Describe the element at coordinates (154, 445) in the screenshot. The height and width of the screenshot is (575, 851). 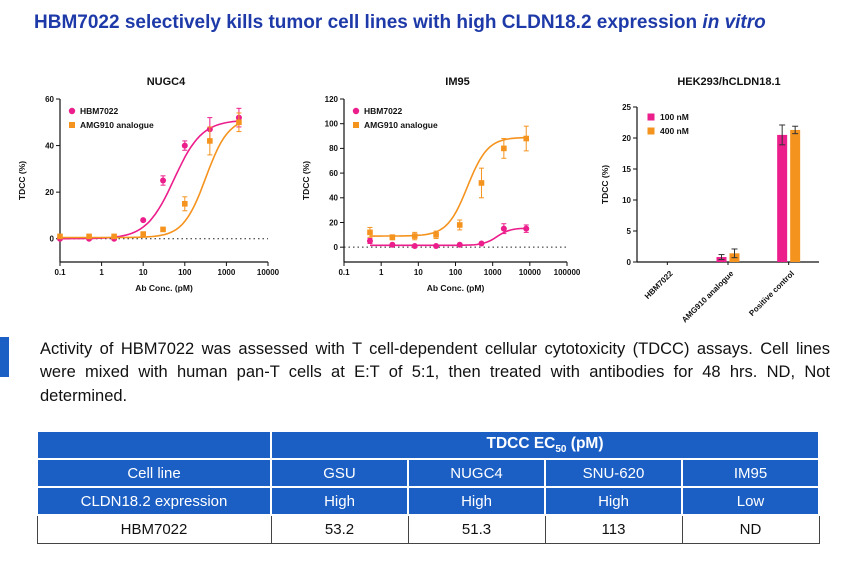
I see `table-corner-cell` at that location.